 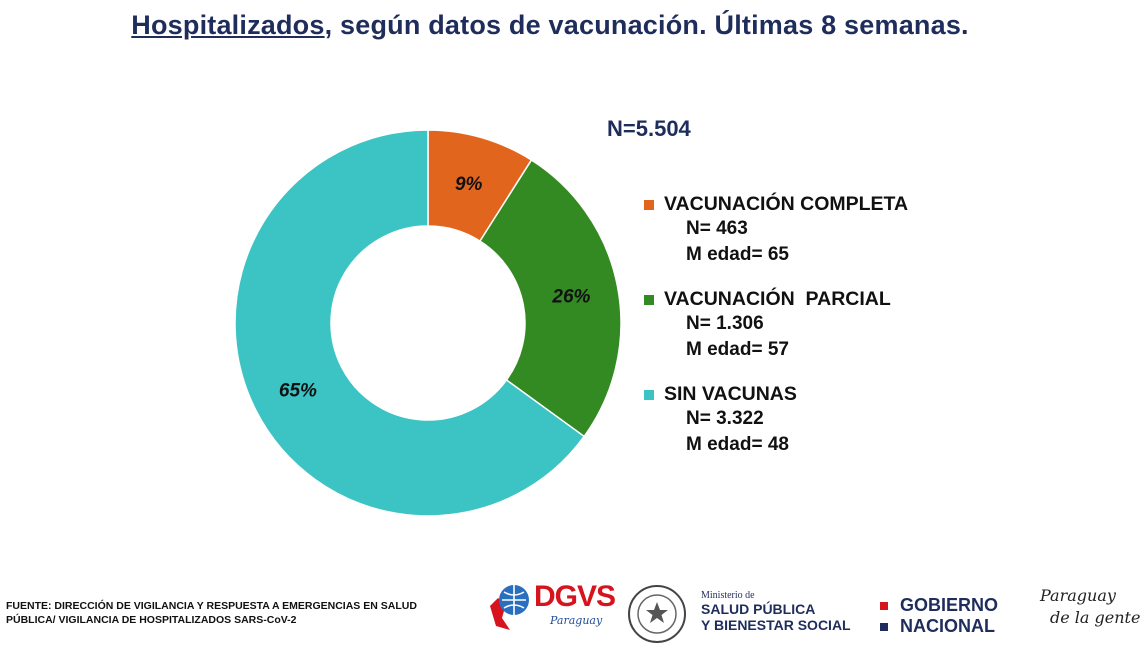 What do you see at coordinates (228, 25) in the screenshot?
I see `title-underlined: Hospitalizados` at bounding box center [228, 25].